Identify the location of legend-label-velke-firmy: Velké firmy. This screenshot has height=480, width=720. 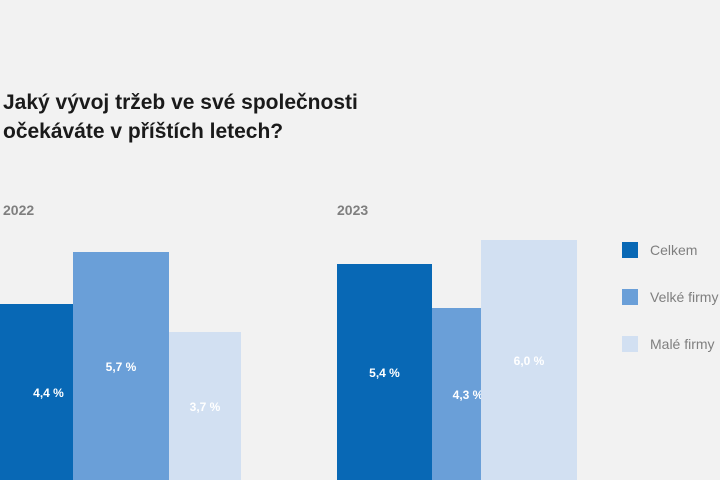
(684, 297).